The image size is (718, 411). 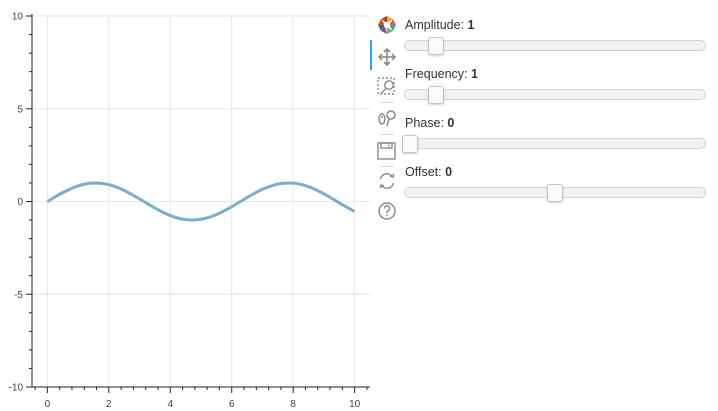 I want to click on y-tick-label: -5, so click(x=18, y=295).